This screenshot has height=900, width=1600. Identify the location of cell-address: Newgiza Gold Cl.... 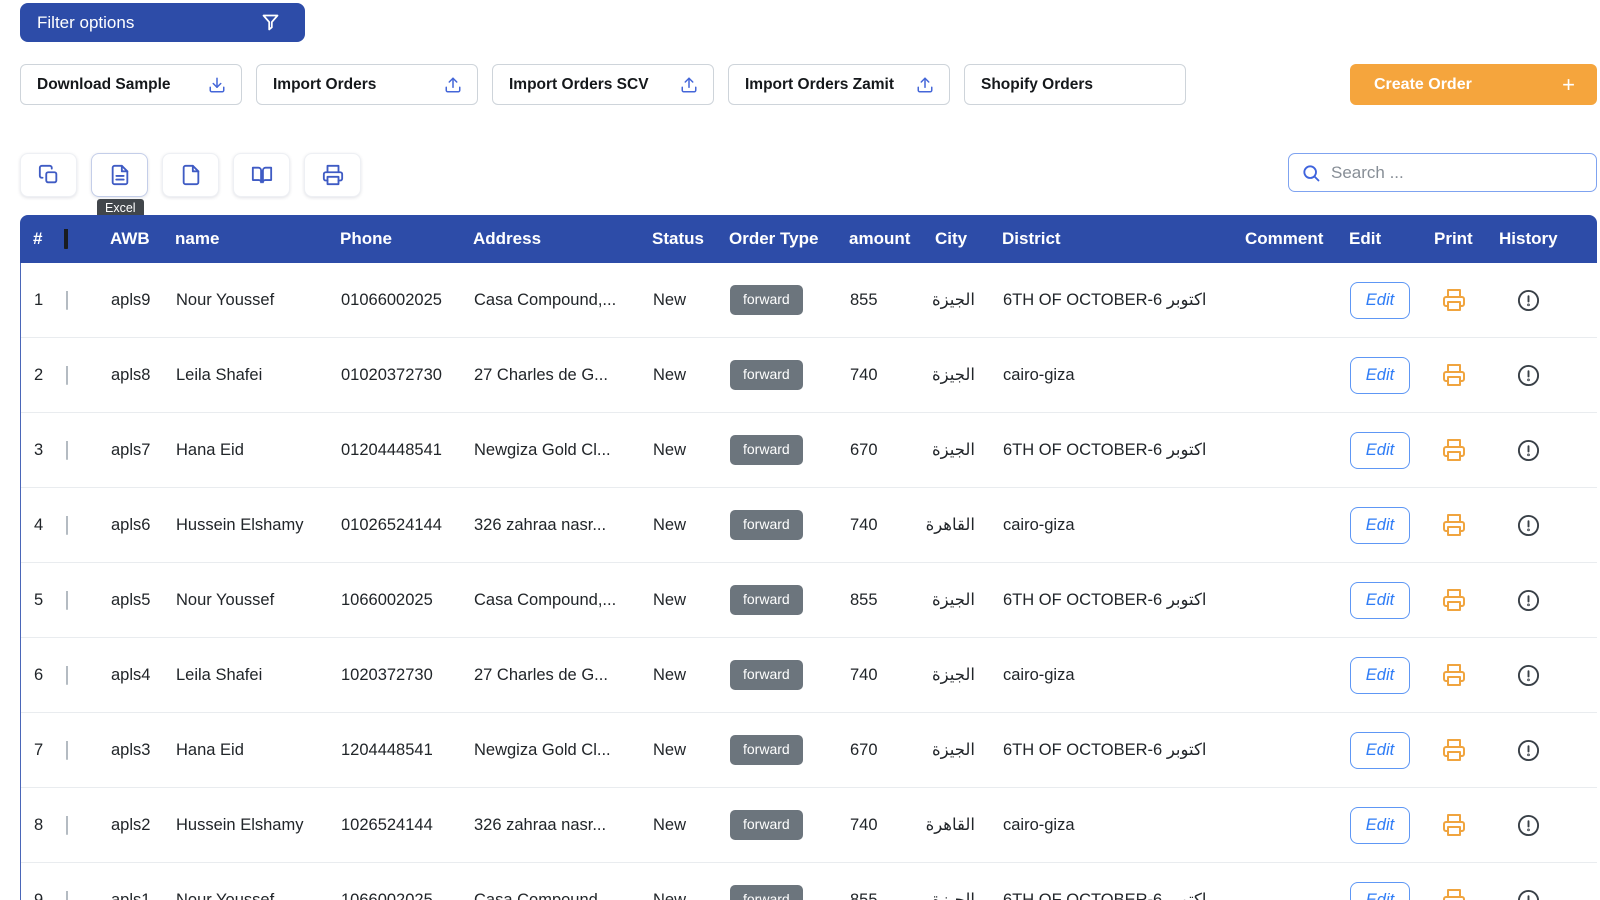
(542, 749).